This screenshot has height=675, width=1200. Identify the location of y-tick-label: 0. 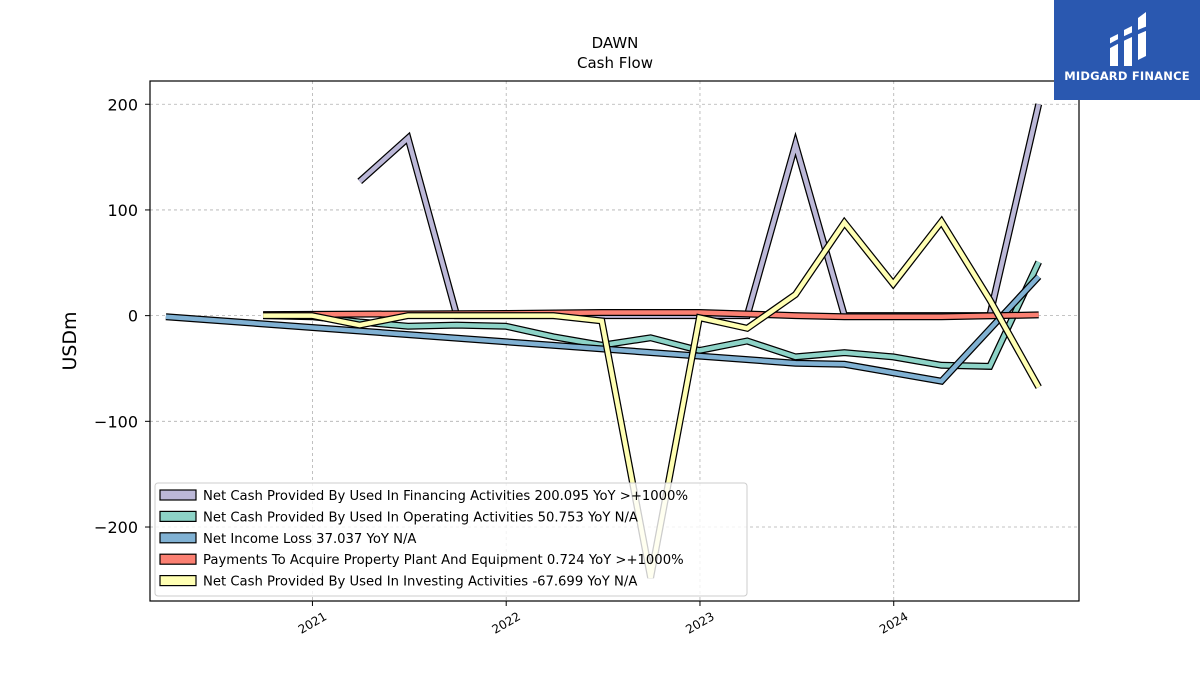
(133, 316).